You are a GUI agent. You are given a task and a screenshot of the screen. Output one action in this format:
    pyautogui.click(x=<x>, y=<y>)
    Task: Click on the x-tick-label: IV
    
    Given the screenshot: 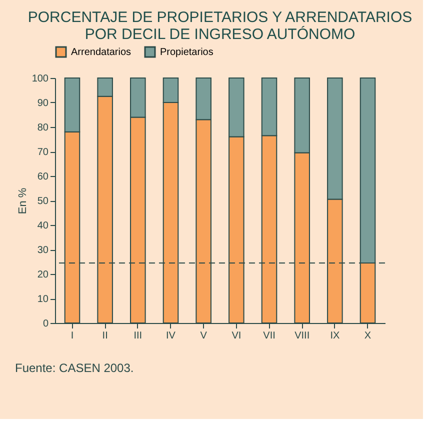 What is the action you would take?
    pyautogui.click(x=171, y=336)
    